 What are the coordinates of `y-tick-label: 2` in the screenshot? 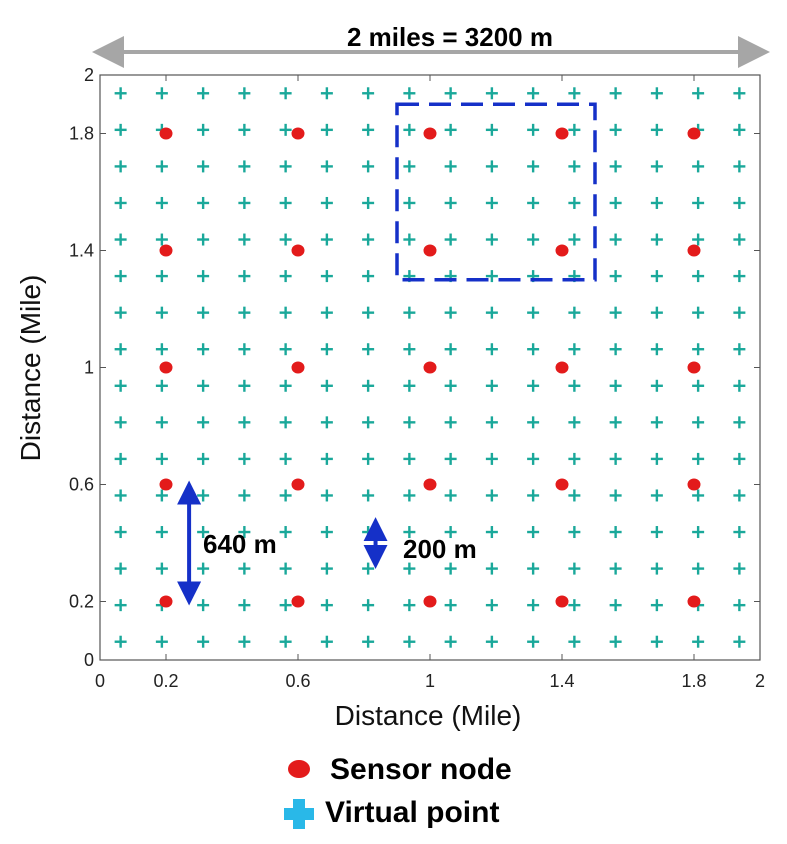 It's located at (89, 75).